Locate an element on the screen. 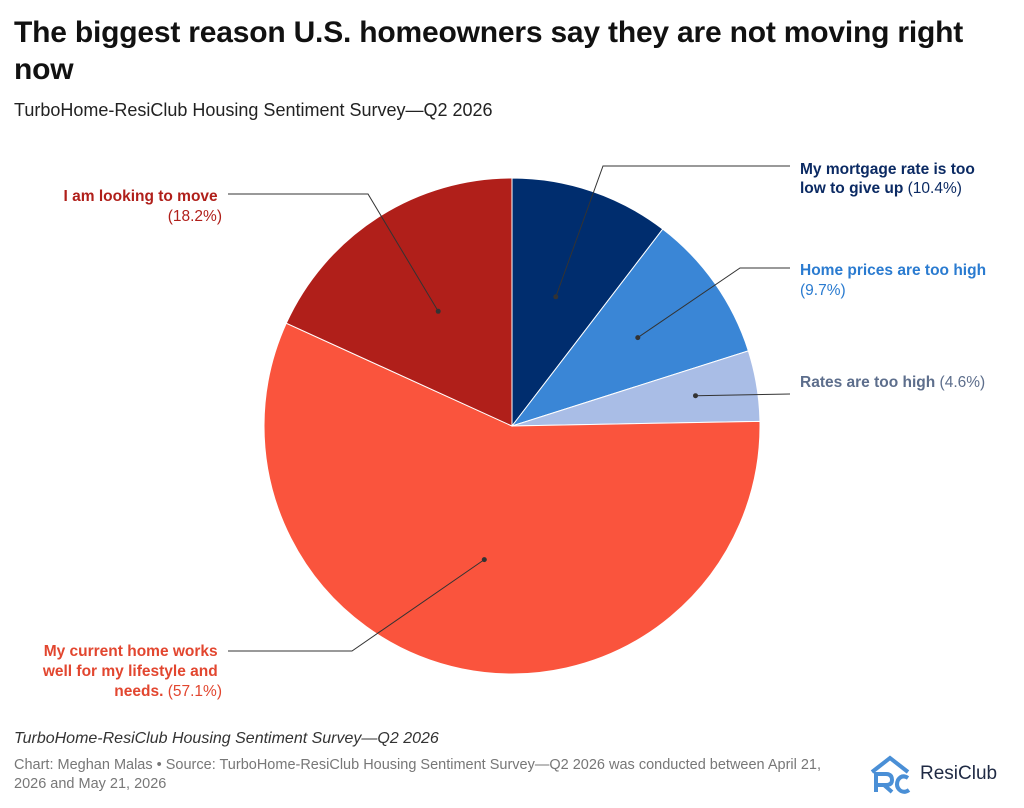 The width and height of the screenshot is (1024, 808). resiclub-logo: ResiClub is located at coordinates (943, 774).